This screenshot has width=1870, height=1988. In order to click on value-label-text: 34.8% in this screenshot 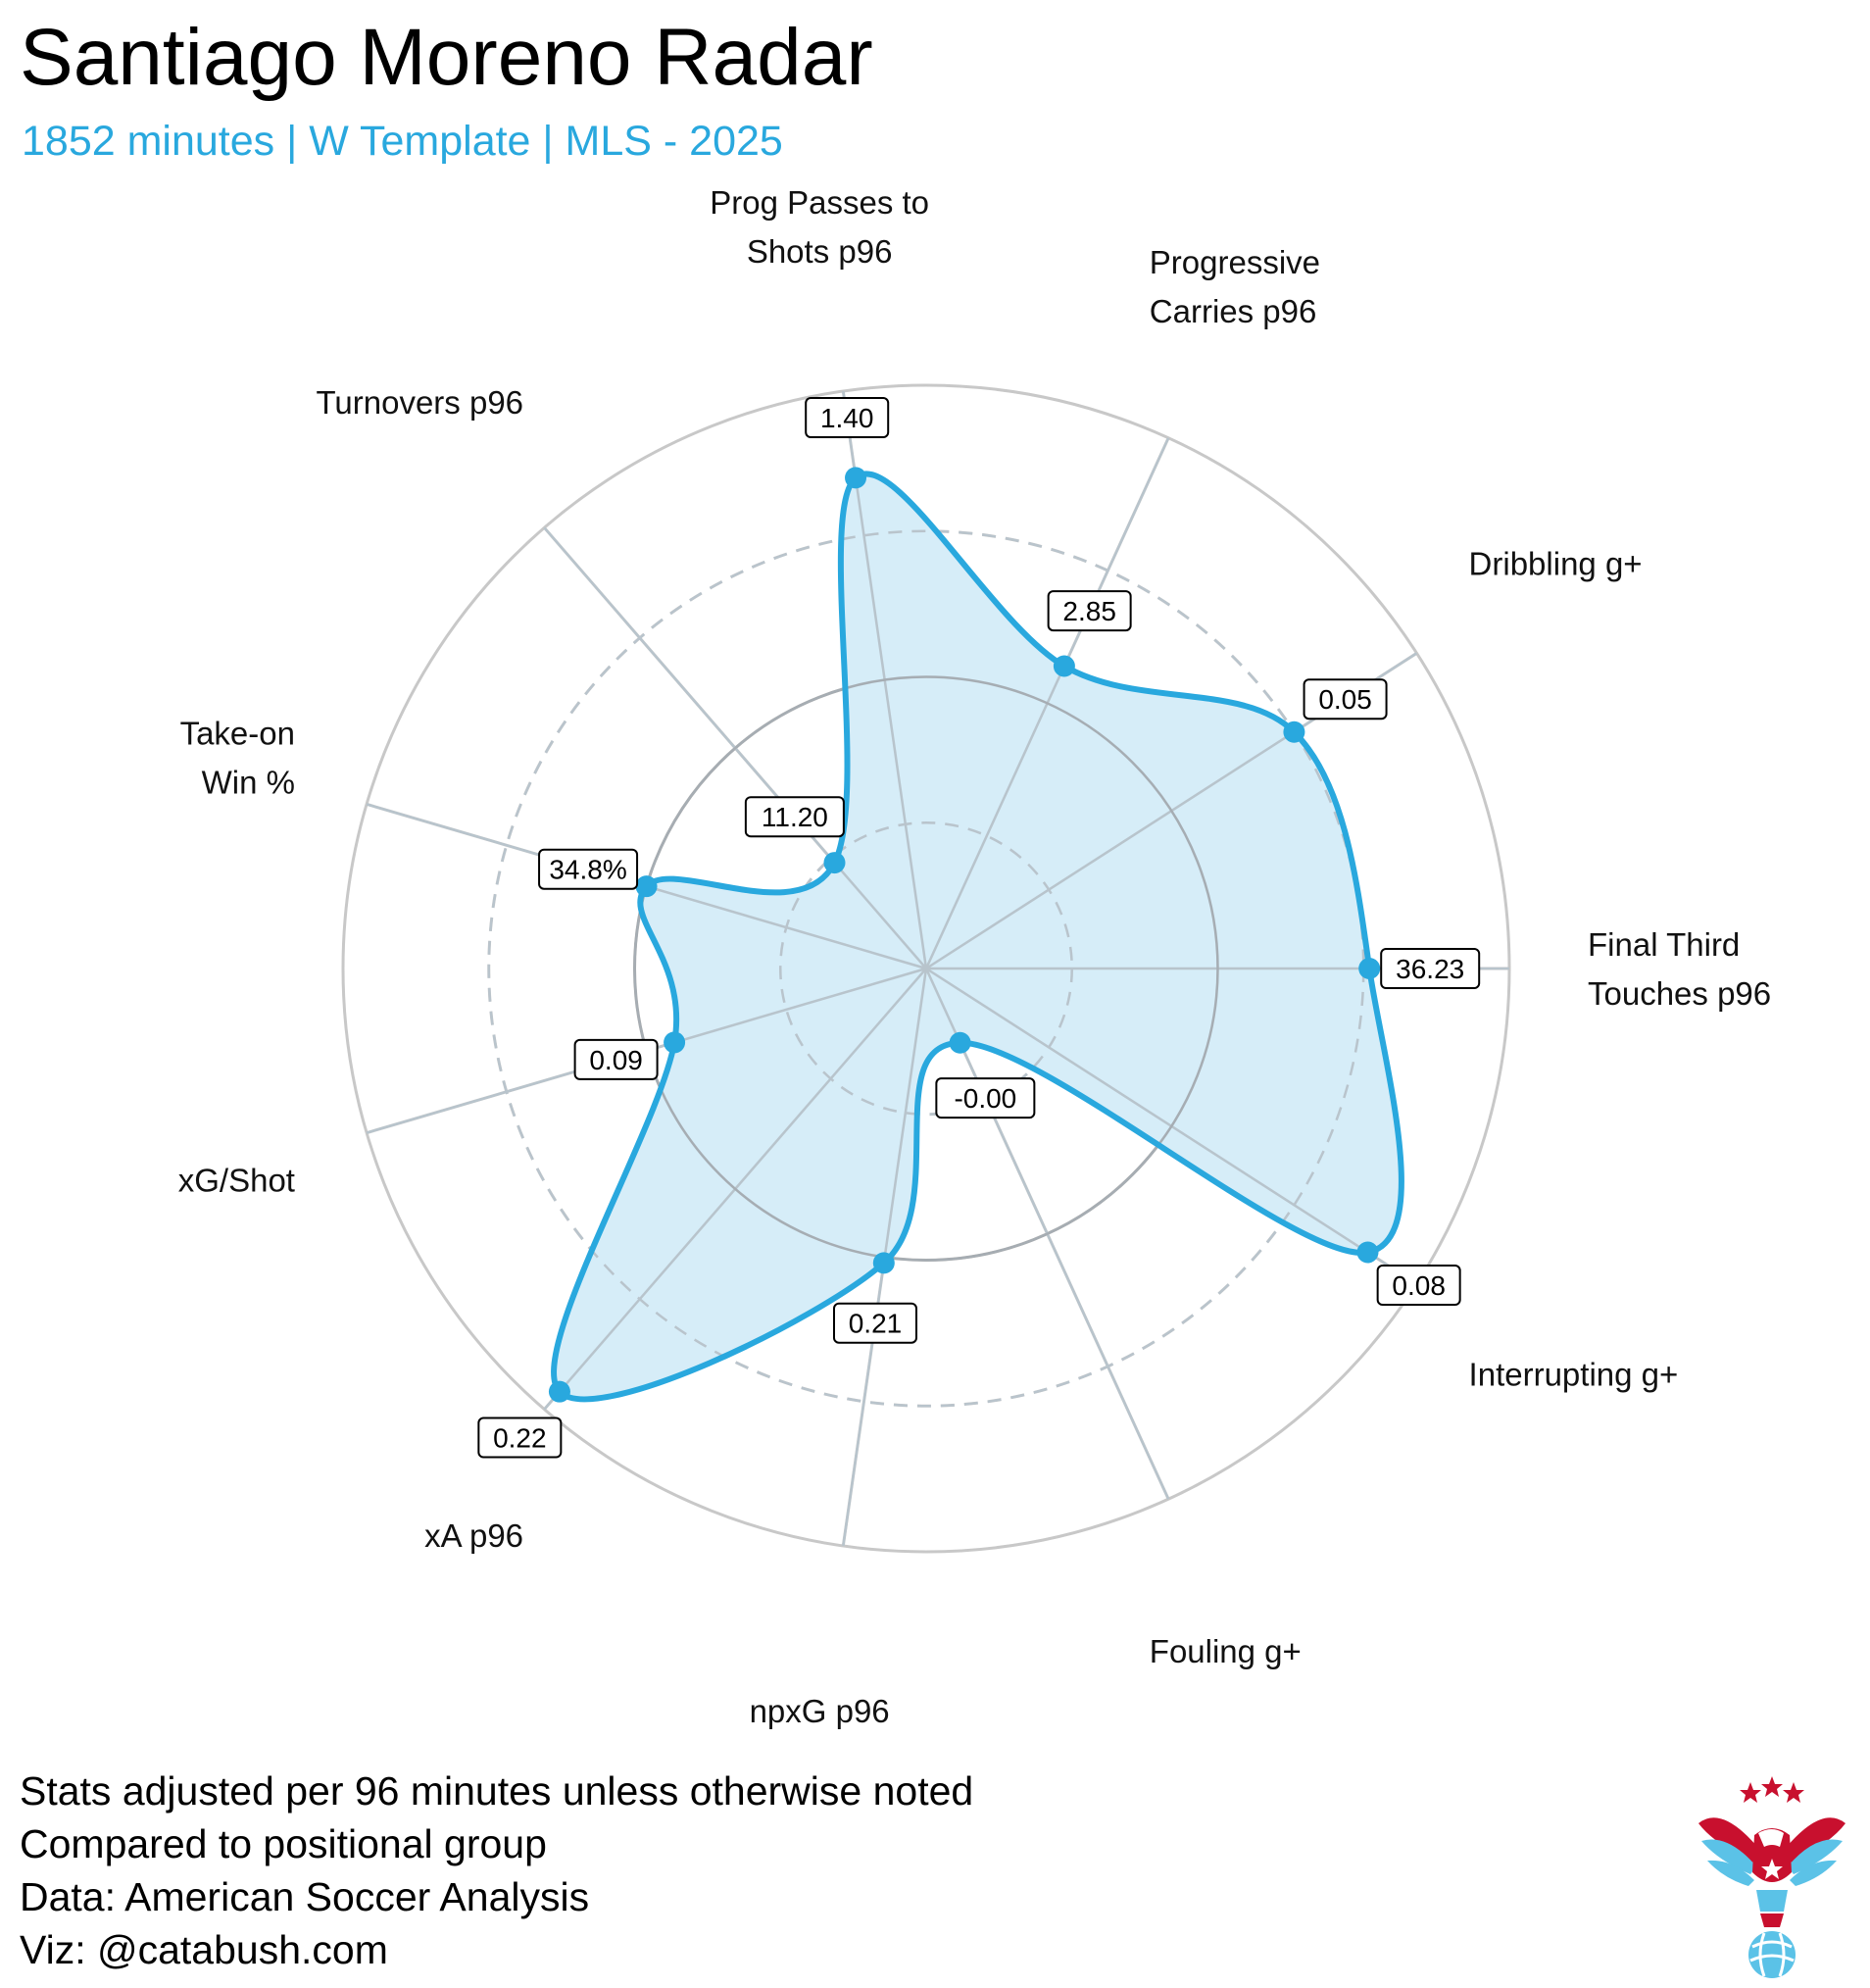, I will do `click(587, 870)`.